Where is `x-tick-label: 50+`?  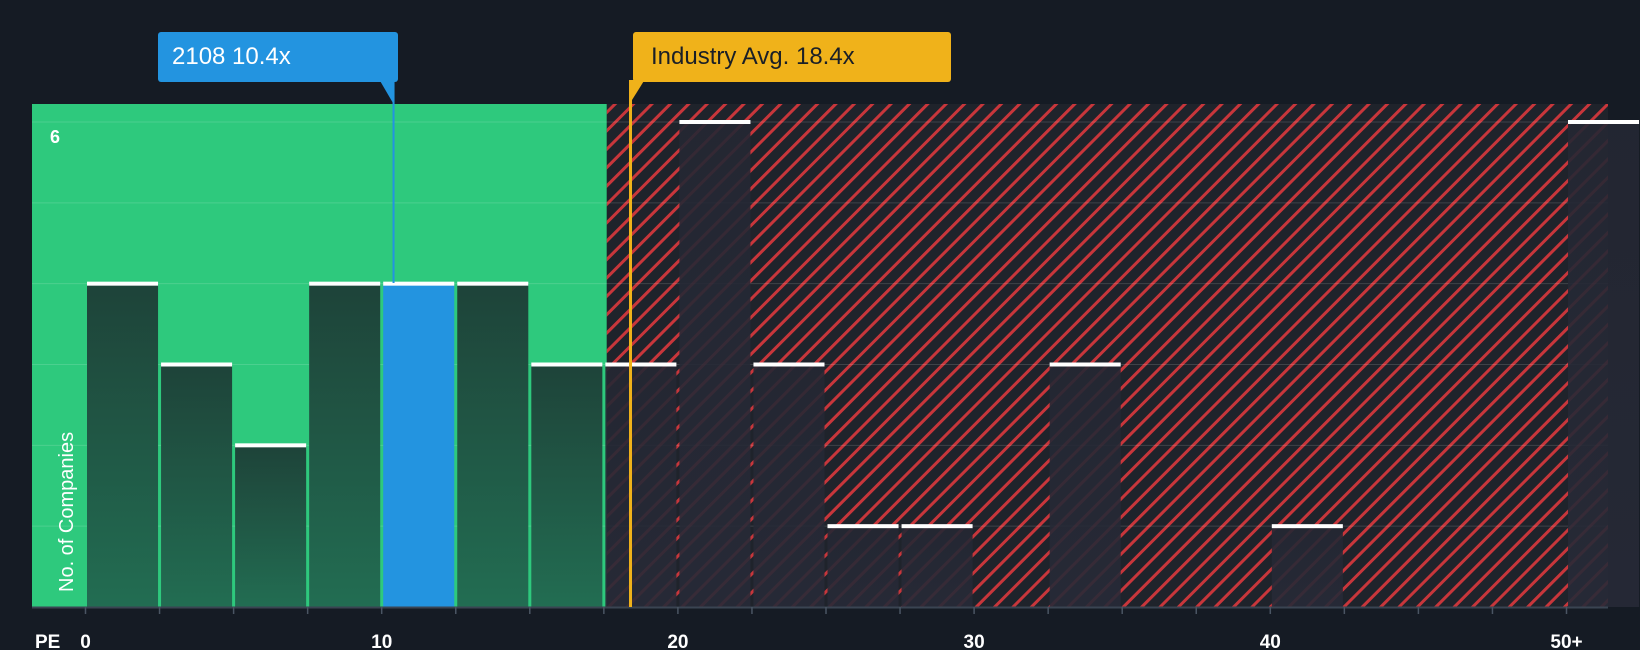
x-tick-label: 50+ is located at coordinates (1566, 641).